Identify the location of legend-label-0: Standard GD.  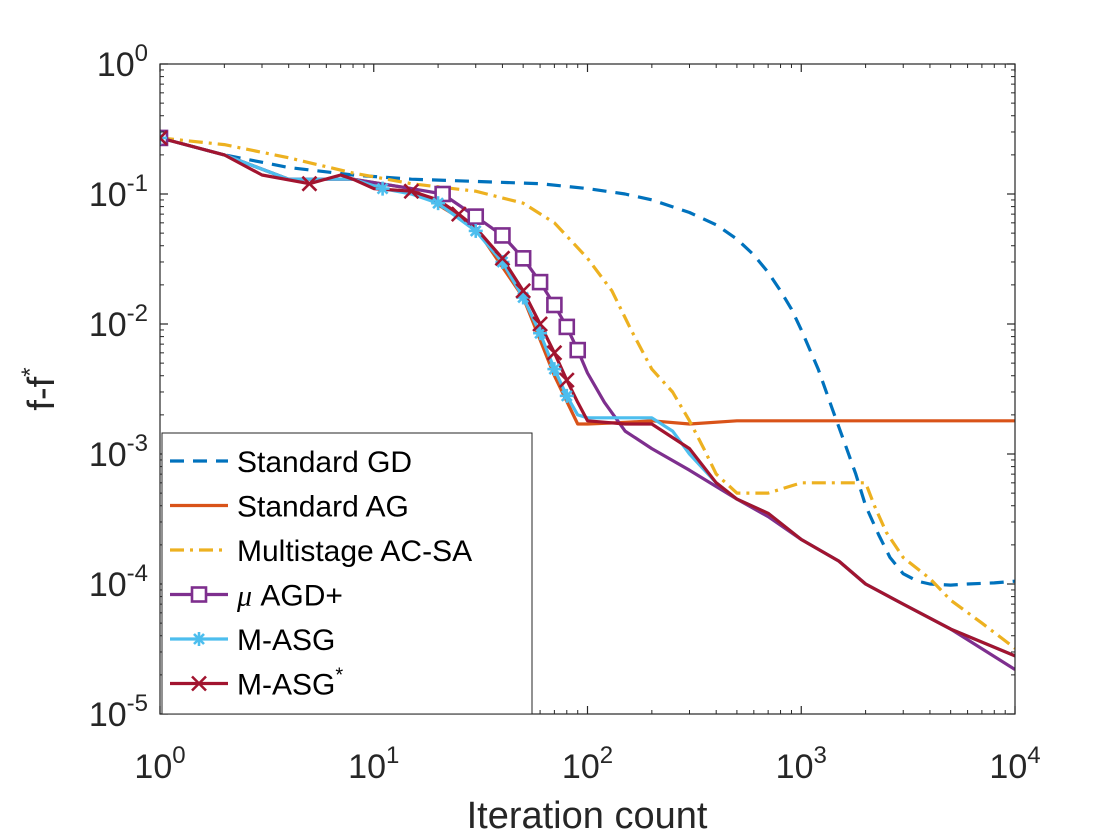
(324, 462).